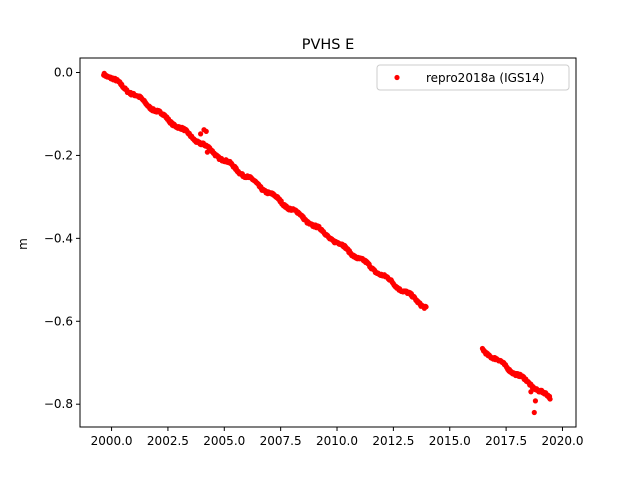  Describe the element at coordinates (485, 78) in the screenshot. I see `legend-label: repro2018a (IGS14)` at that location.